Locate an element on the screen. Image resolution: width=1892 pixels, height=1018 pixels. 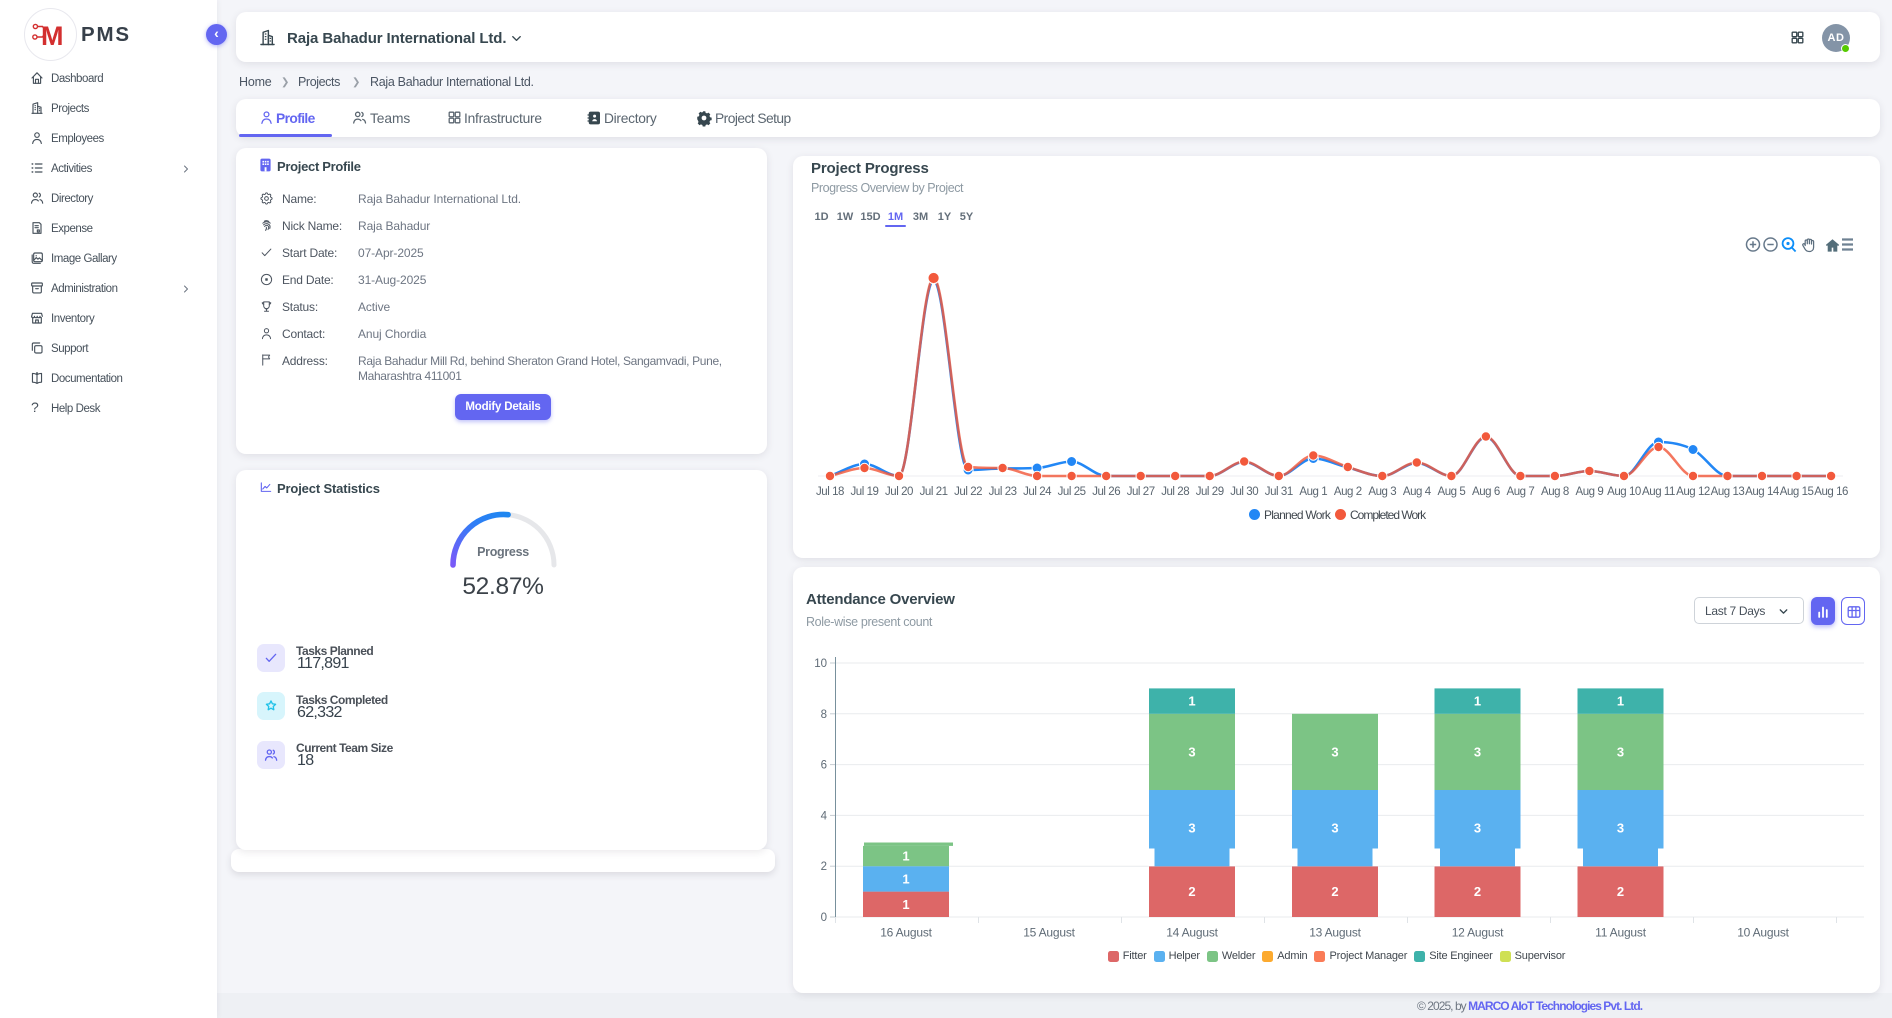
svg-text: 13 August is located at coordinates (1335, 933).